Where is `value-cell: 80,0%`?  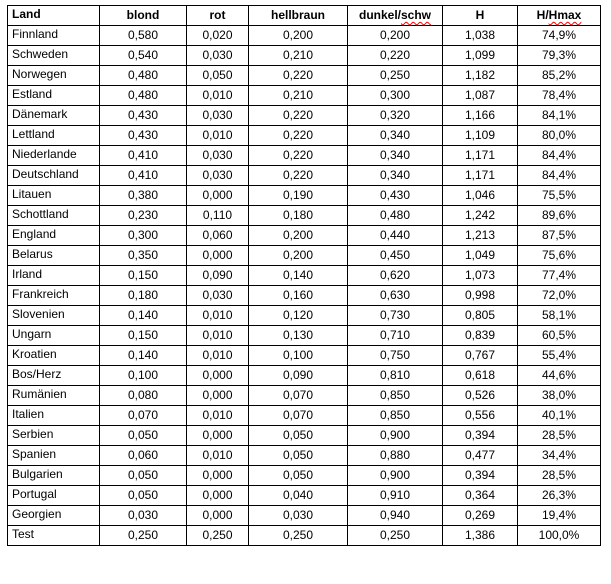
value-cell: 80,0% is located at coordinates (559, 135).